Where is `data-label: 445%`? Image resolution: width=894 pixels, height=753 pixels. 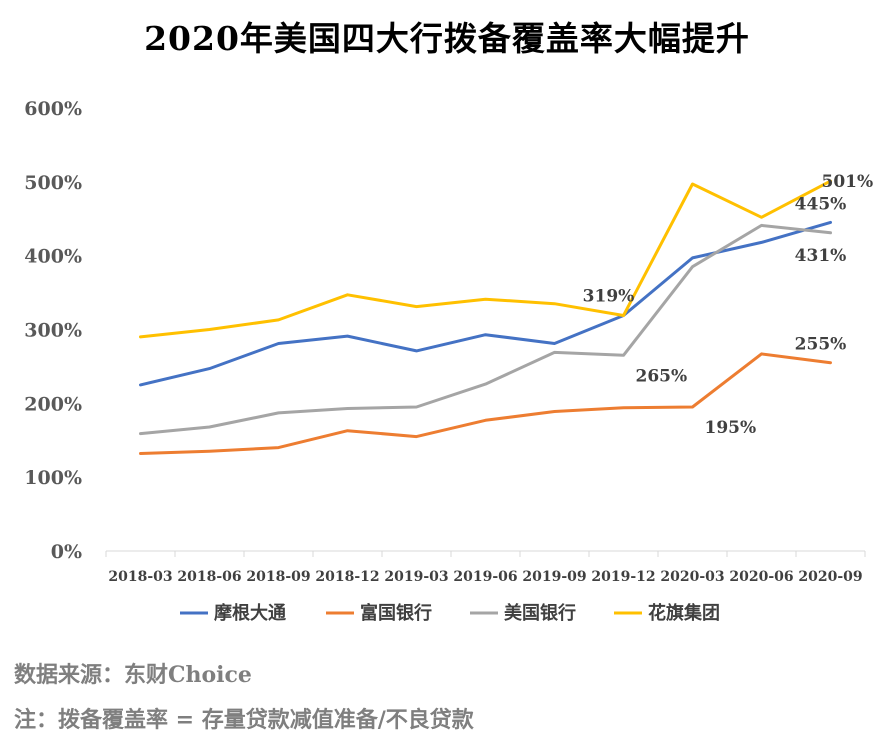 data-label: 445% is located at coordinates (821, 204).